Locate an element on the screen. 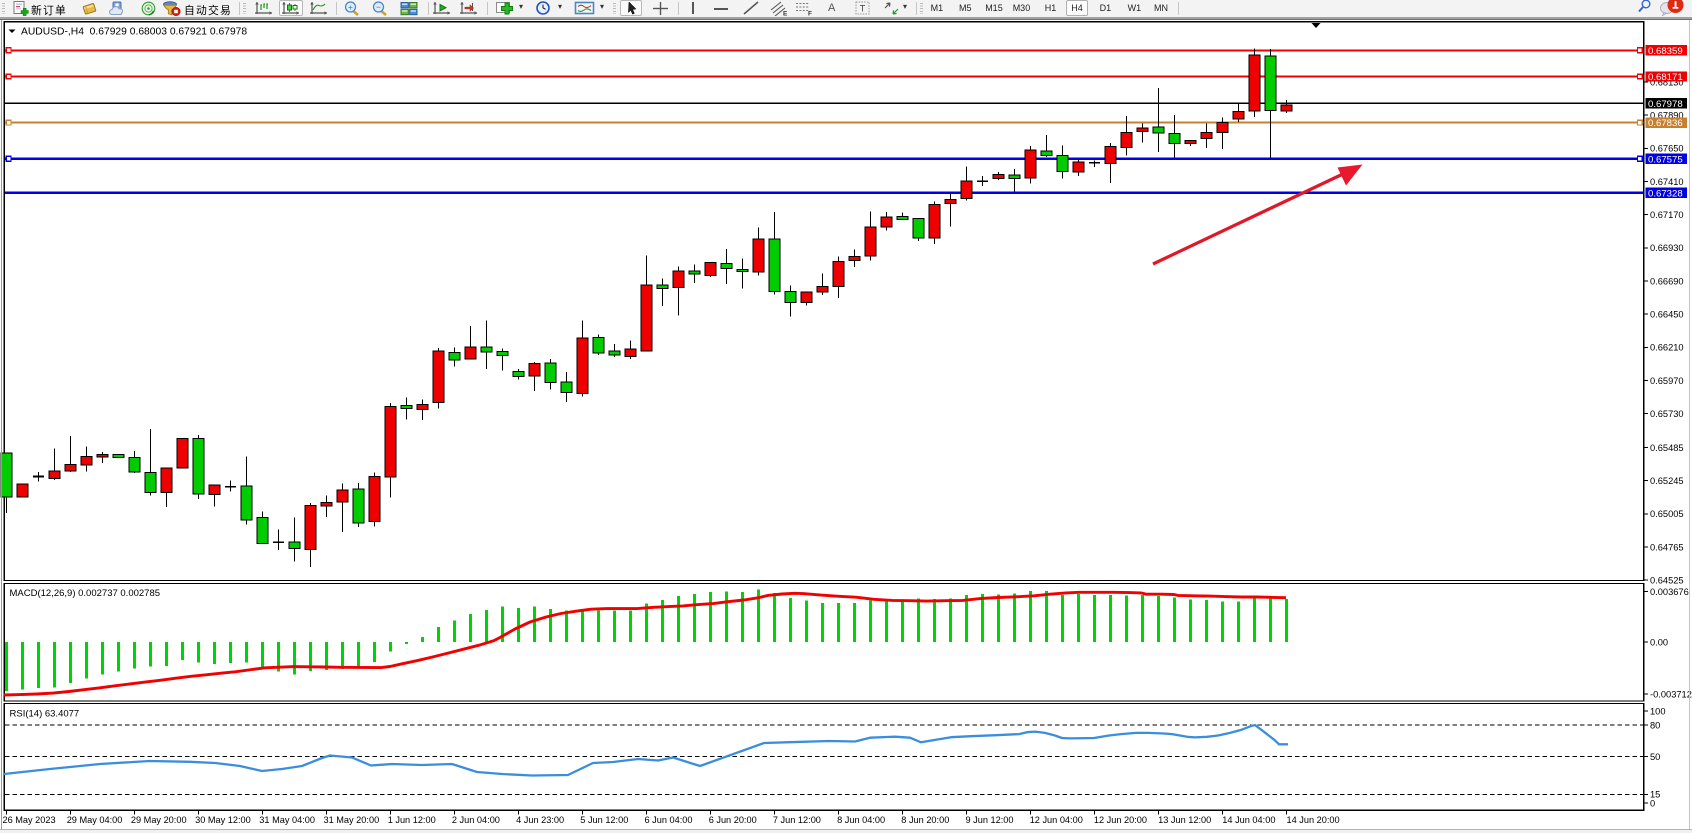 This screenshot has height=833, width=1692. svg-text: 0.67978 is located at coordinates (1665, 104).